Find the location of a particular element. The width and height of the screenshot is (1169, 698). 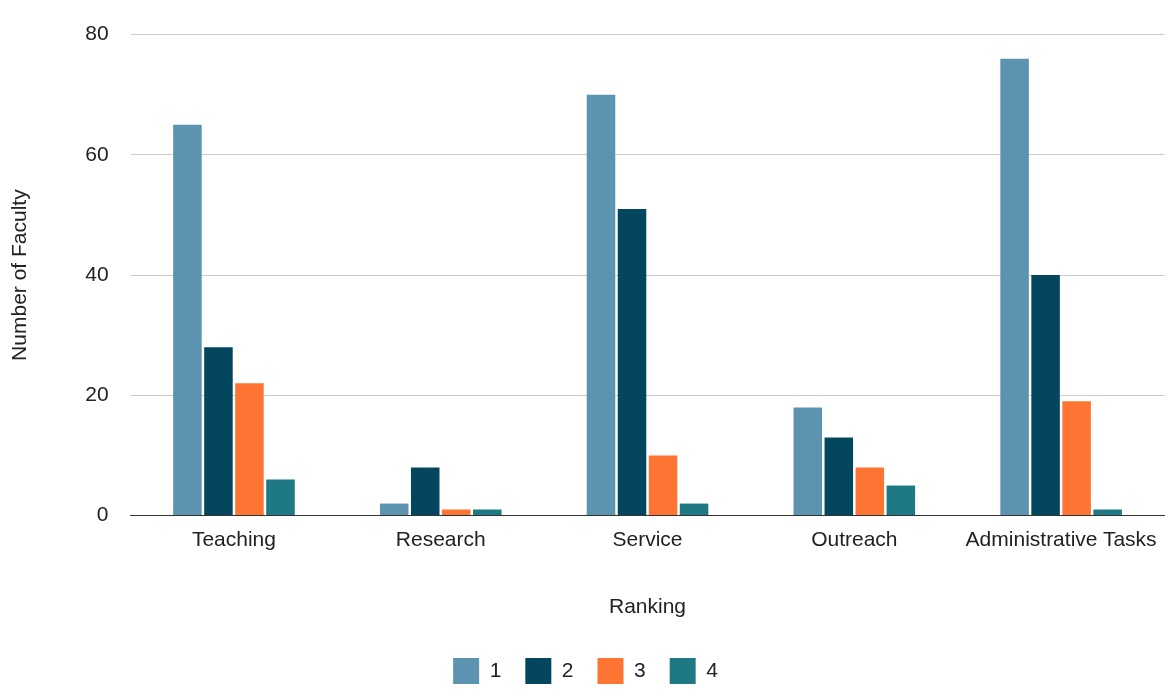

y-tick-label: 40 is located at coordinates (97, 273).